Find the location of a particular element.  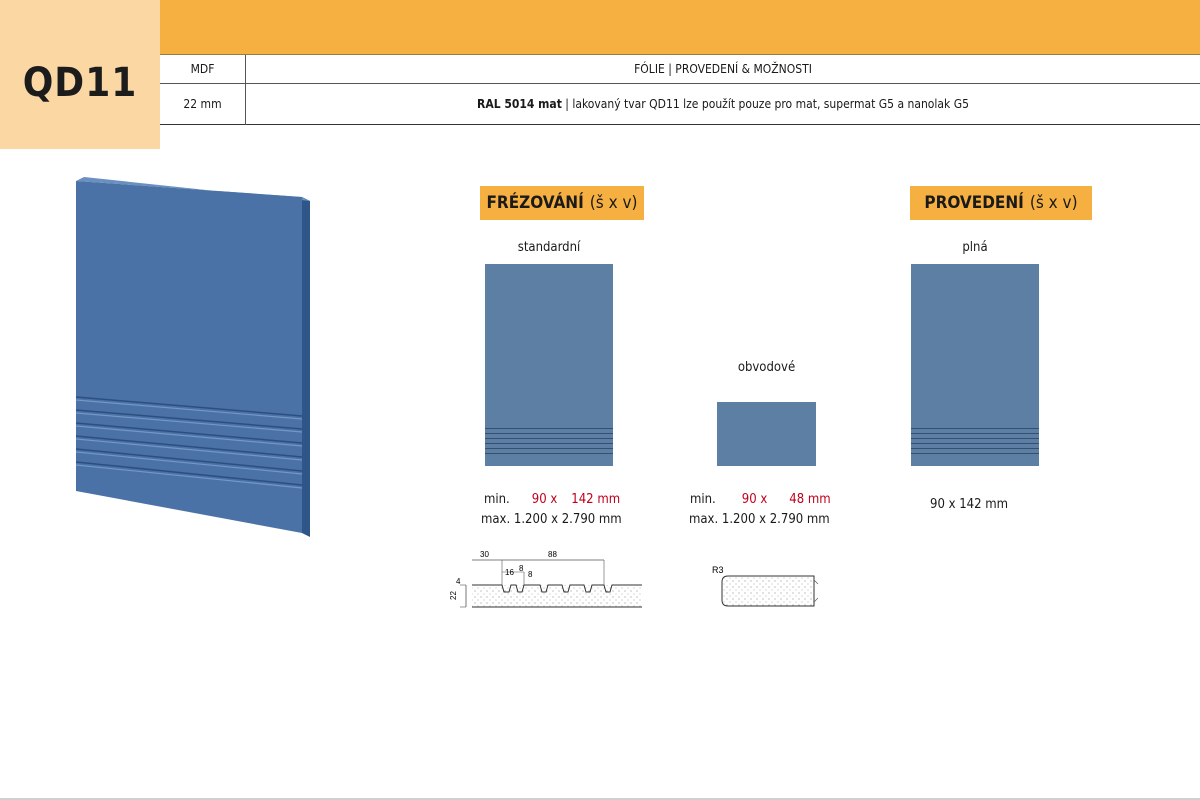

radius-label: R3 is located at coordinates (718, 570).